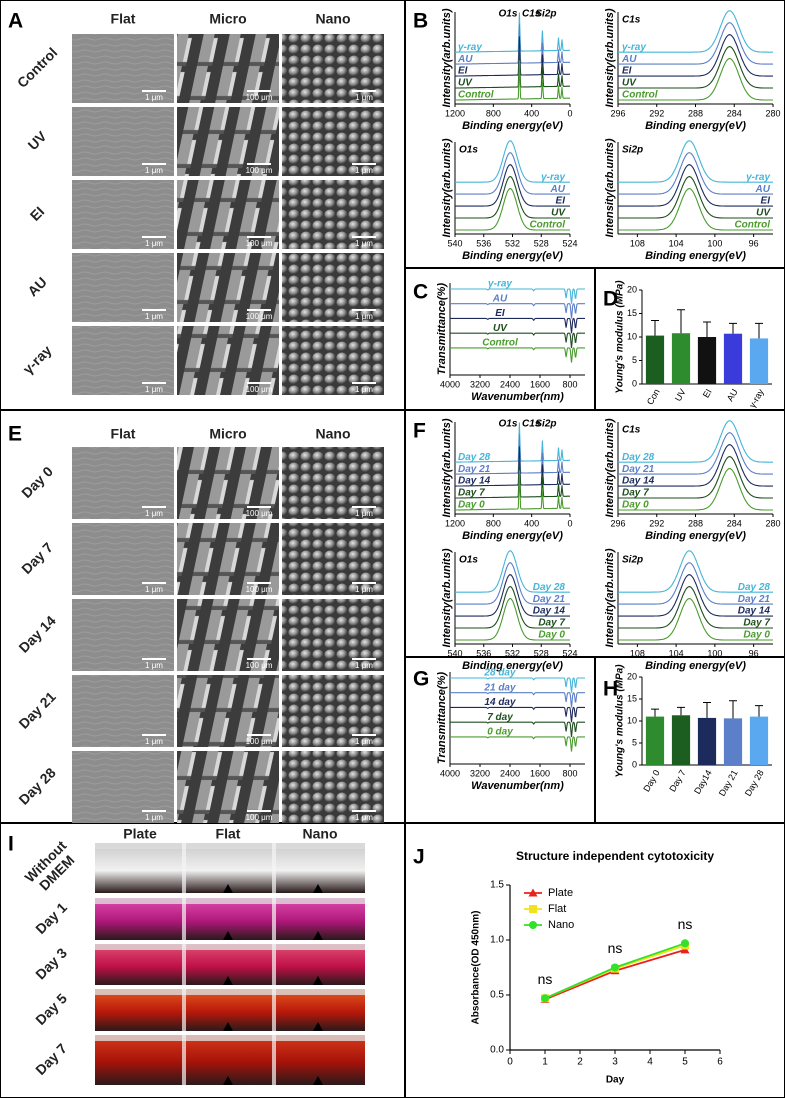 The image size is (785, 1098). What do you see at coordinates (632, 676) in the screenshot?
I see `y-tick-label: 20` at bounding box center [632, 676].